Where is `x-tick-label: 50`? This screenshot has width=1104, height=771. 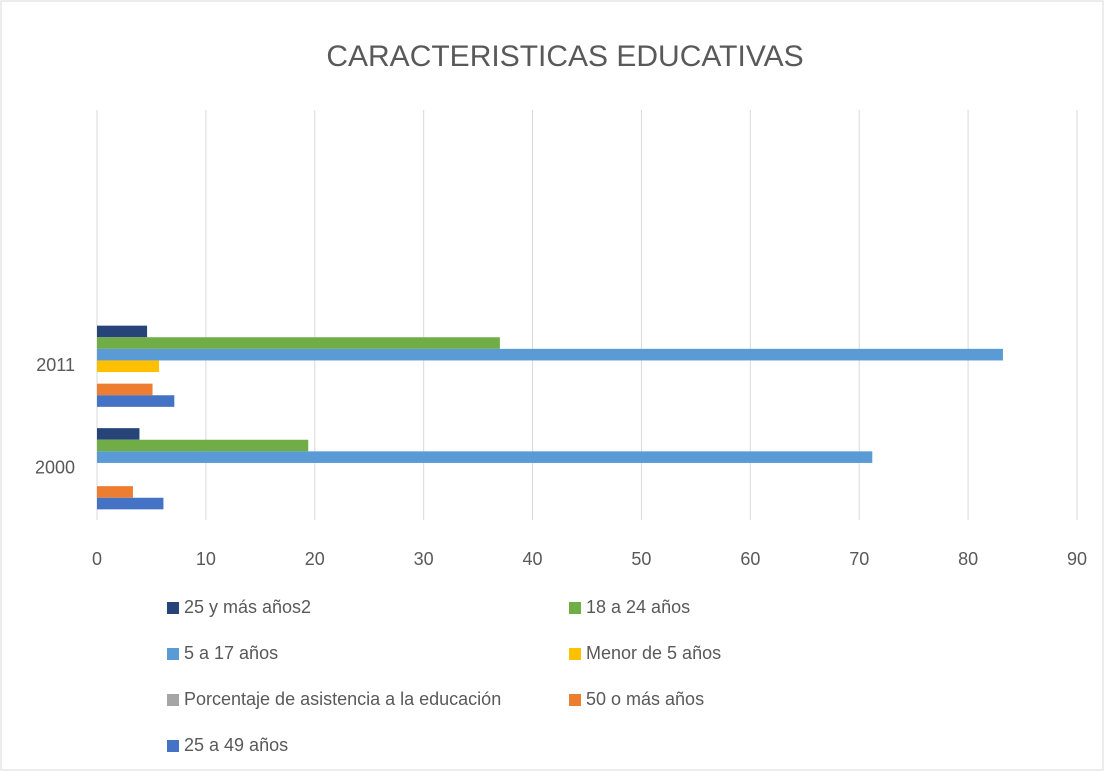 x-tick-label: 50 is located at coordinates (641, 559).